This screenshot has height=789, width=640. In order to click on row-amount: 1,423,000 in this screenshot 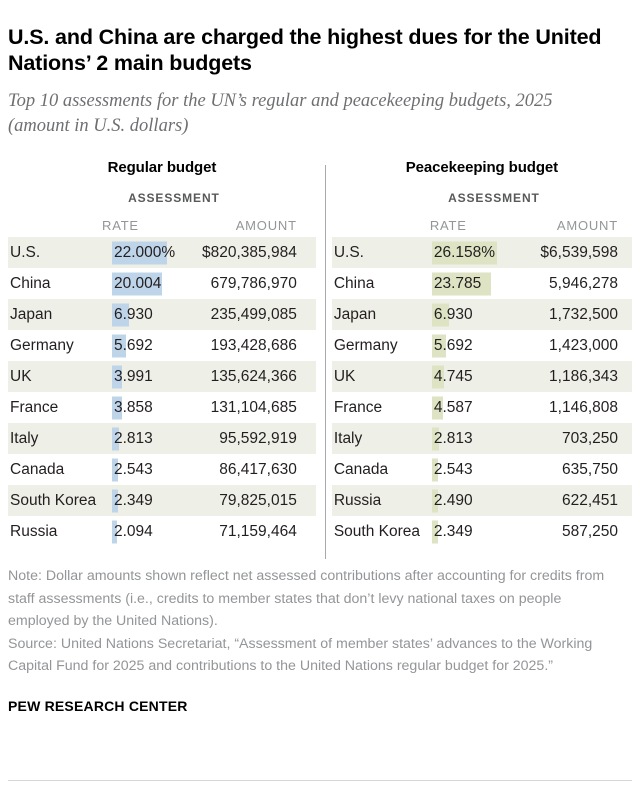, I will do `click(583, 345)`.